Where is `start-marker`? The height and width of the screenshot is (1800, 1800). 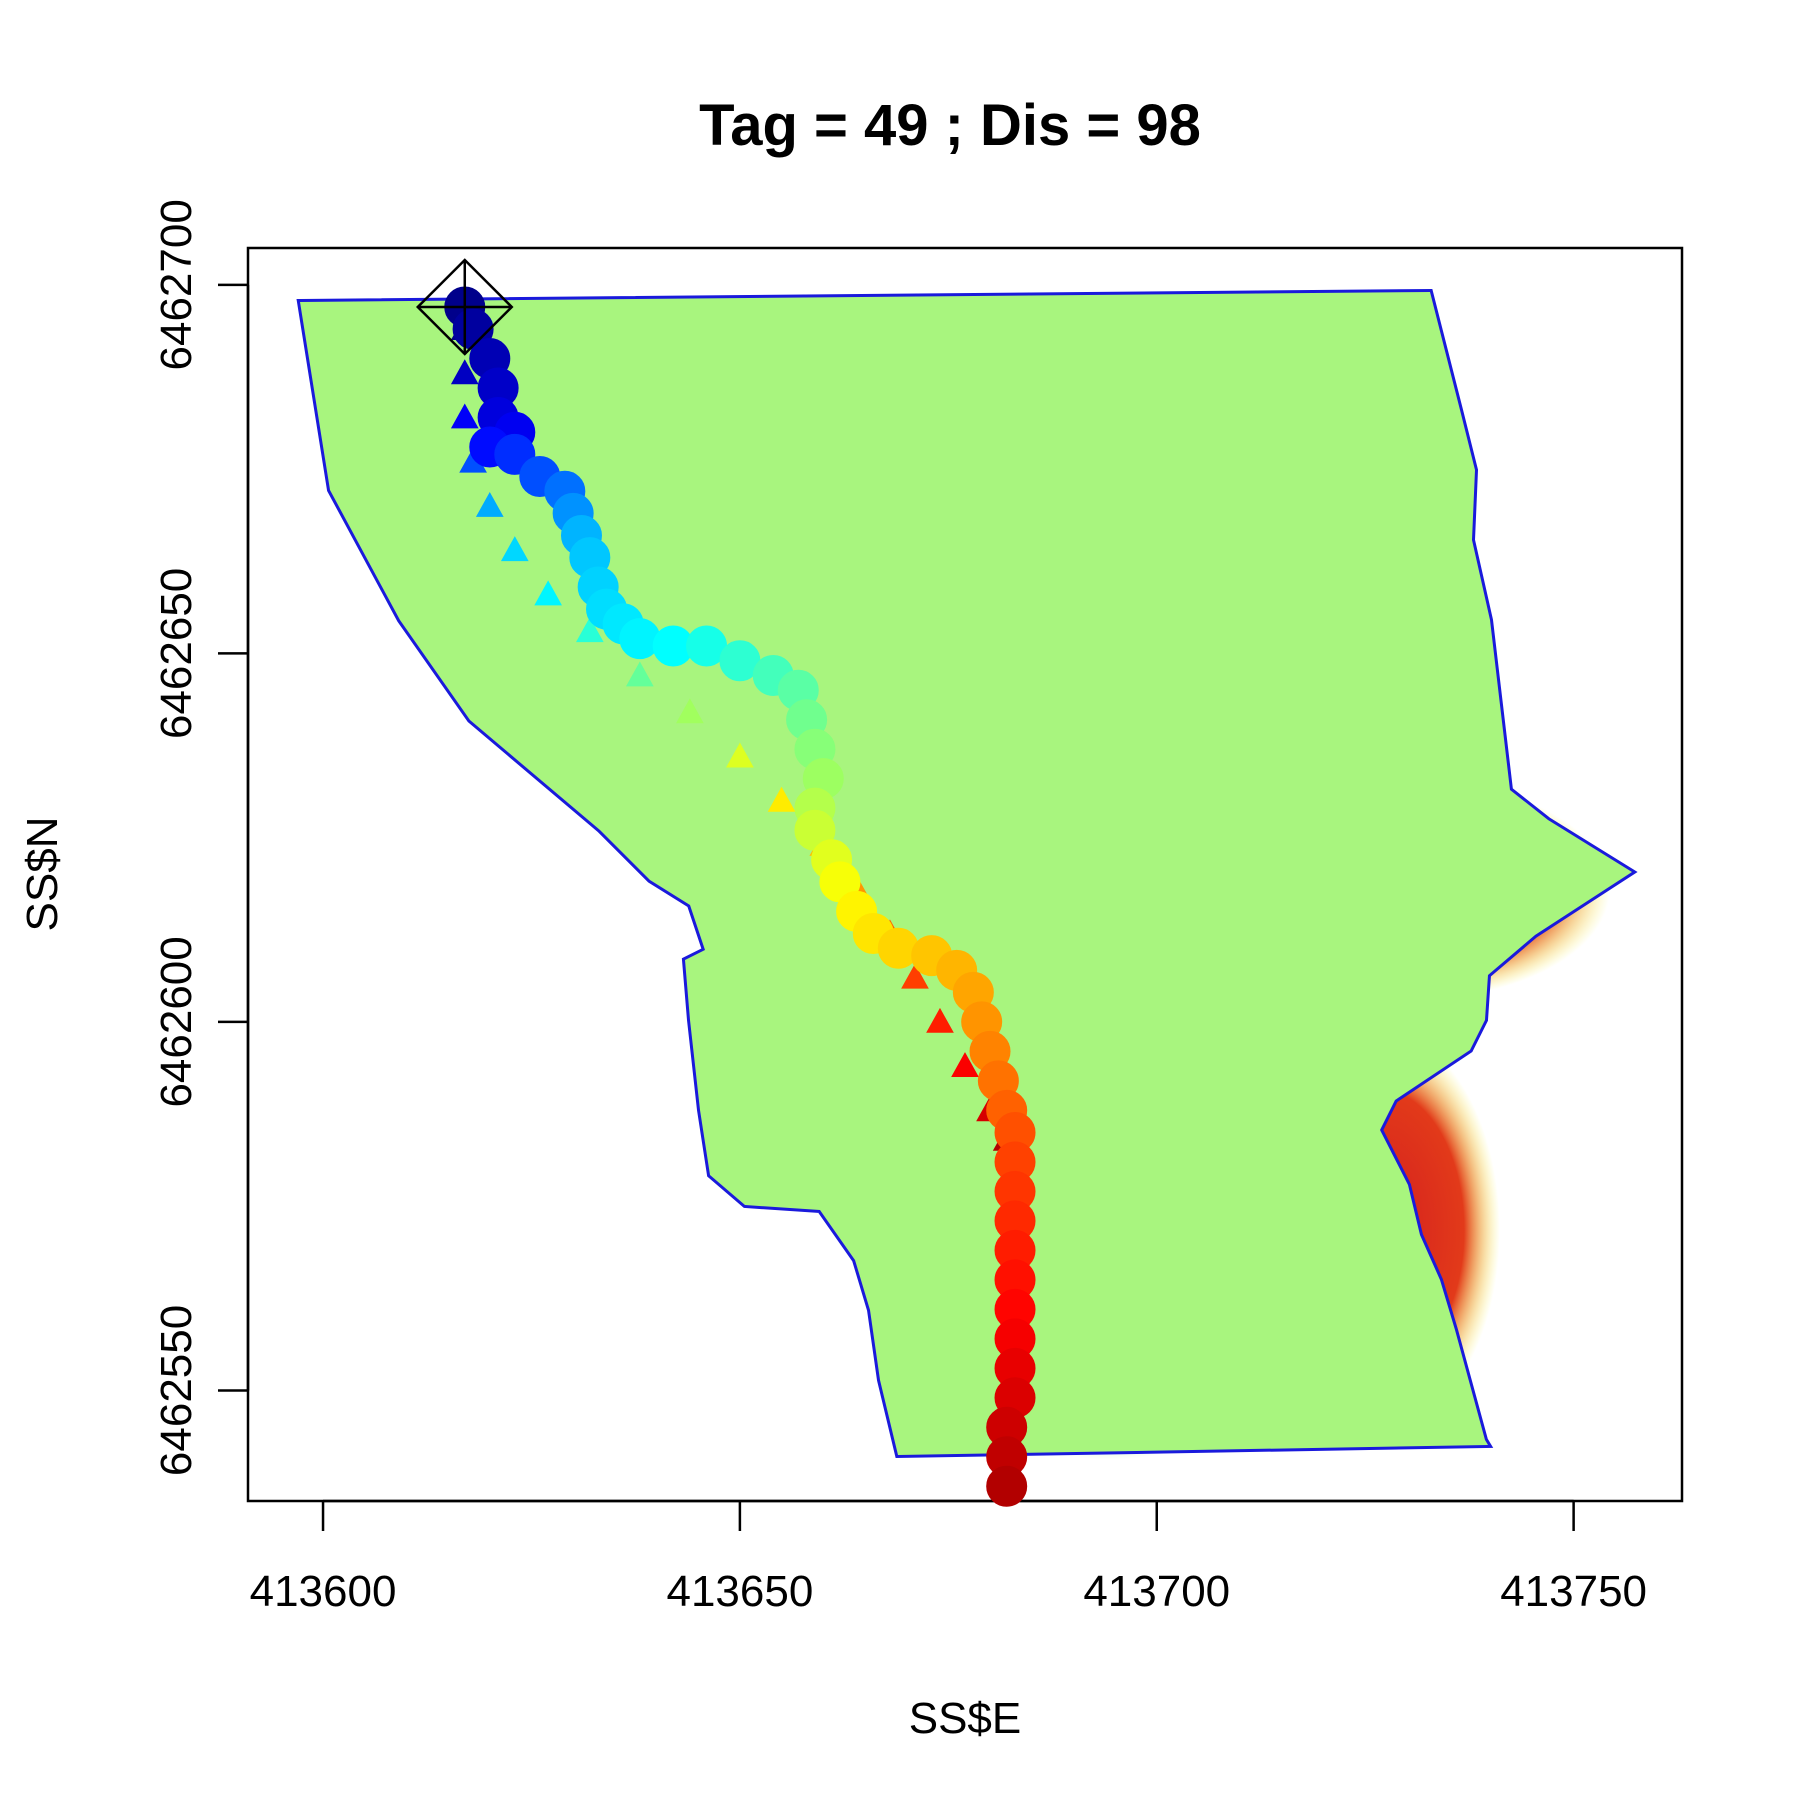
start-marker is located at coordinates (464, 307).